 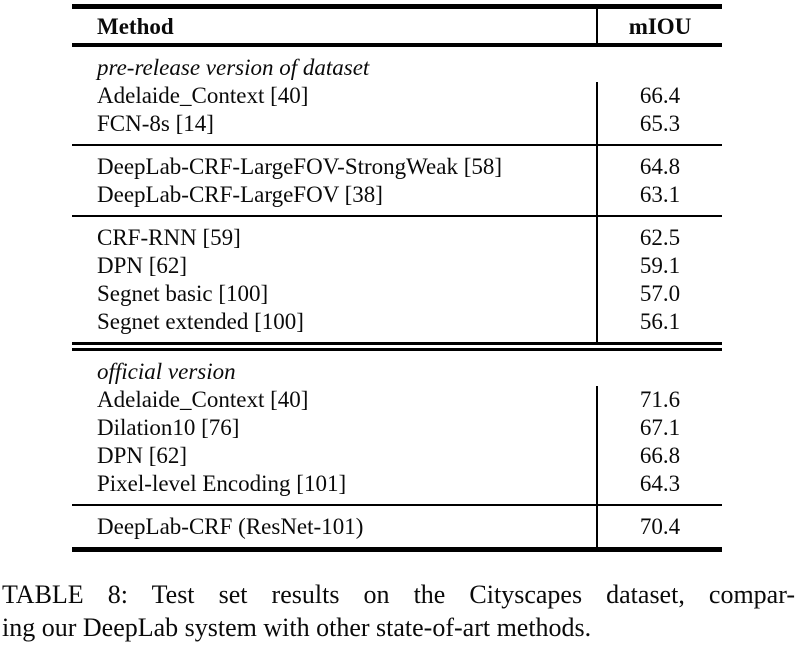 I want to click on section-deeplab-resnet: DeepLab-CRF (ResNet-101) 70.4, so click(x=397, y=527).